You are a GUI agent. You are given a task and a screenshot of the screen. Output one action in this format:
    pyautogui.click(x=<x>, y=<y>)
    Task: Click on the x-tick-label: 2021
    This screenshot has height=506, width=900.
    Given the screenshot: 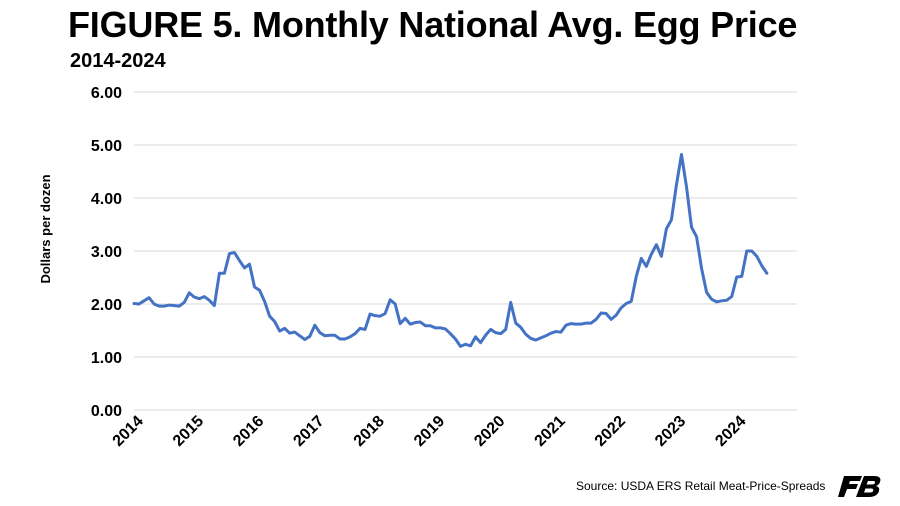 What is the action you would take?
    pyautogui.click(x=550, y=431)
    